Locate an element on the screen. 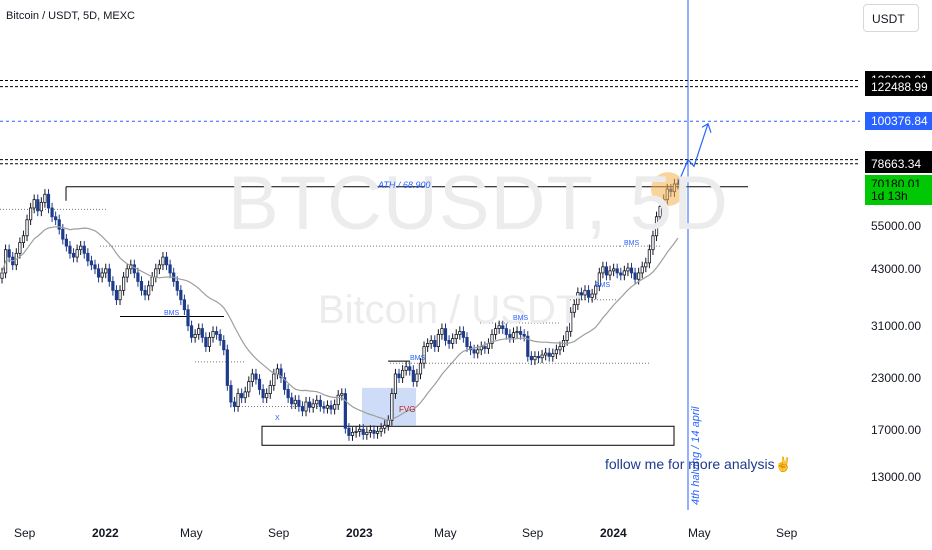 The height and width of the screenshot is (550, 932). price-axis-label: 55000.00 is located at coordinates (896, 226).